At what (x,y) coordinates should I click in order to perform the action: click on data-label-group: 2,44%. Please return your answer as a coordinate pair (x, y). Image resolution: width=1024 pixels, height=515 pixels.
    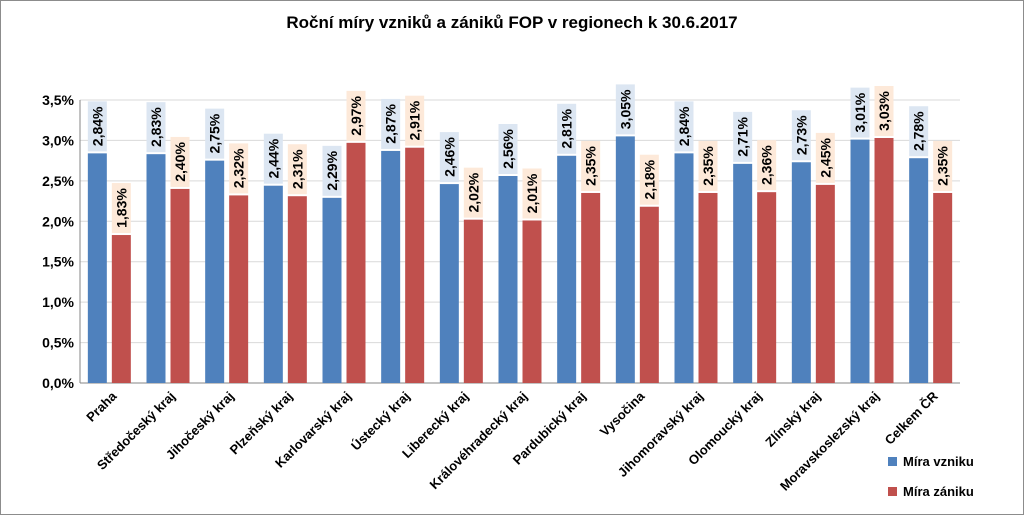
    Looking at the image, I should click on (273, 158).